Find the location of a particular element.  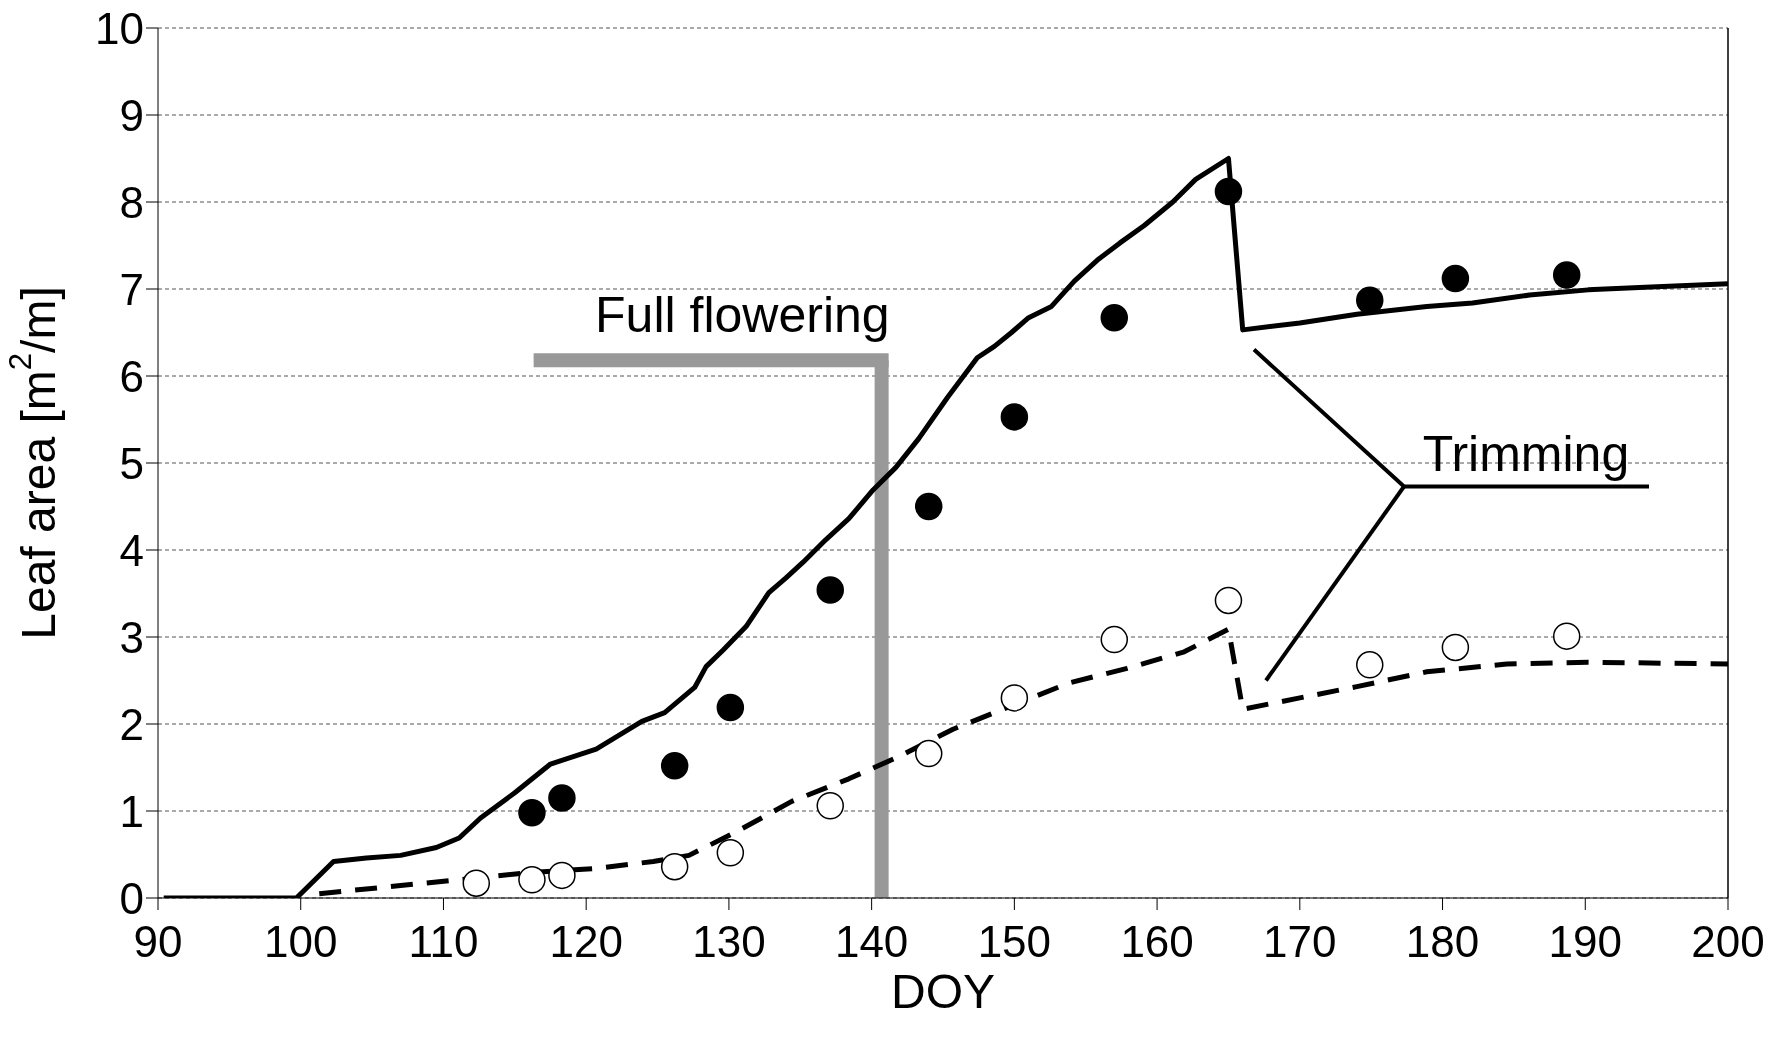

y-tick-label: 5 is located at coordinates (131, 463).